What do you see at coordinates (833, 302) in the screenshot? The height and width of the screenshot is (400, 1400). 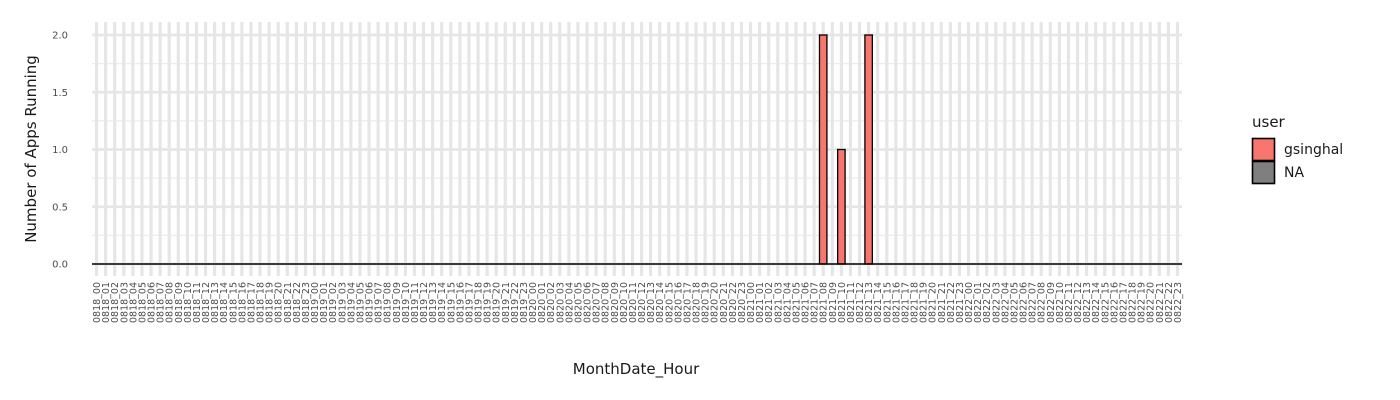 I see `x-tick-label: 0821_09` at bounding box center [833, 302].